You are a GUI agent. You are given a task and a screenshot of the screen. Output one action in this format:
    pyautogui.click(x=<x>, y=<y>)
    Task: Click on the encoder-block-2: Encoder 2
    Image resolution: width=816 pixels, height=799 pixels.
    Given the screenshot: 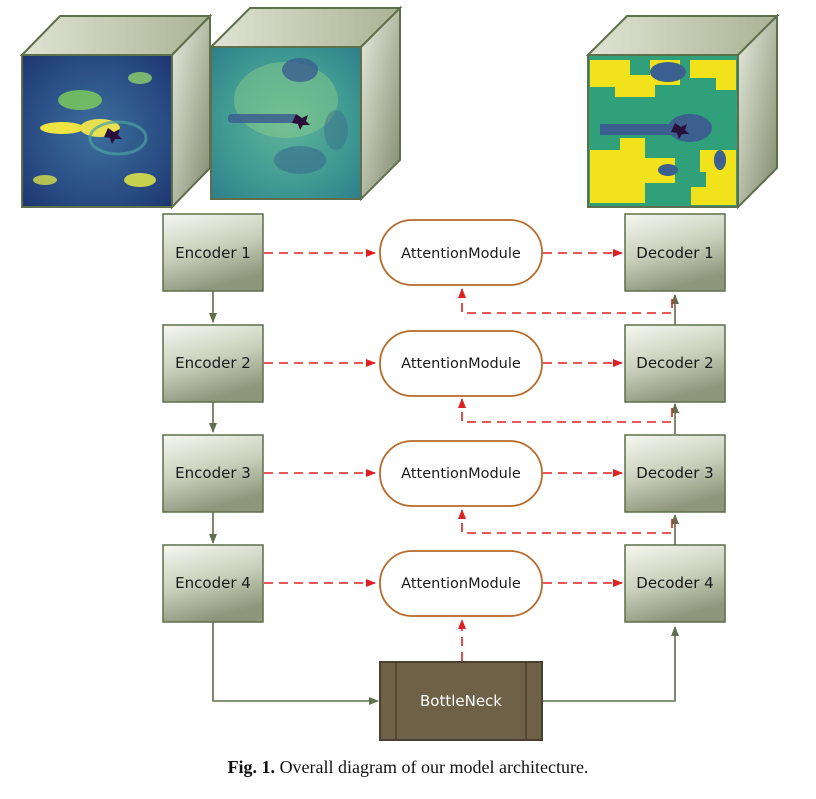 What is the action you would take?
    pyautogui.click(x=213, y=363)
    